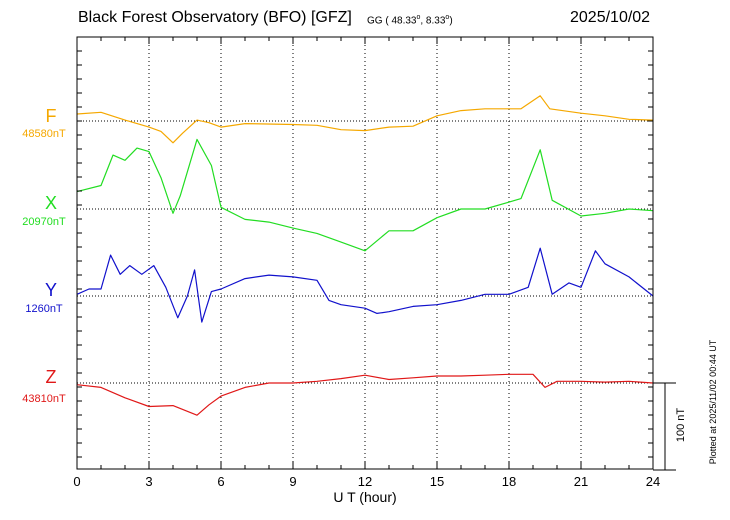 The height and width of the screenshot is (520, 730). What do you see at coordinates (215, 17) in the screenshot?
I see `chart-title: Black Forest Observatory (BFO) [GFZ]` at bounding box center [215, 17].